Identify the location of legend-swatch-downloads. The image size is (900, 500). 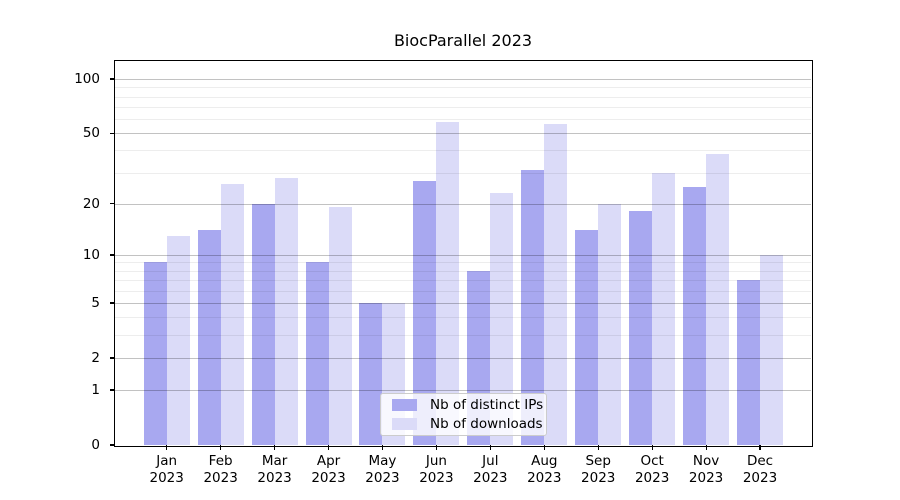
(404, 424).